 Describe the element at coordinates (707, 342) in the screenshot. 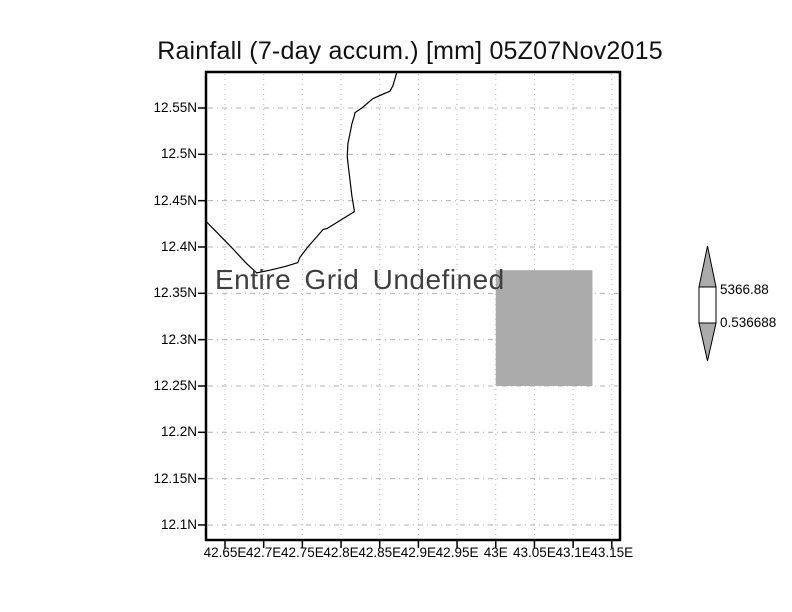

I see `colorbar-down-arrow` at that location.